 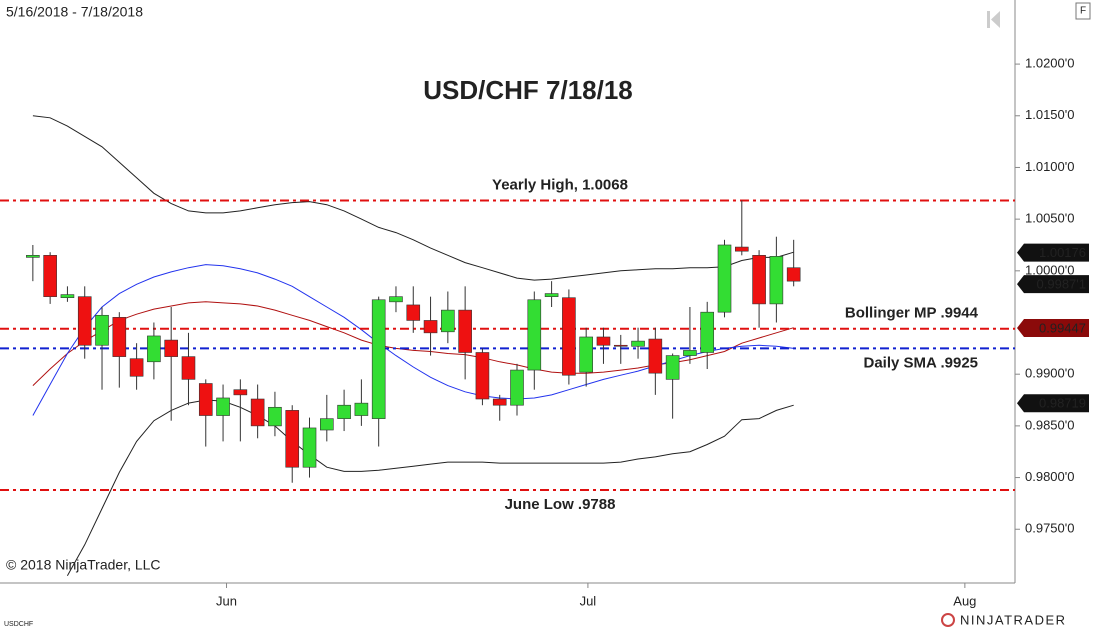 I want to click on y-tick-label: 1.0050'0, so click(x=1049, y=218).